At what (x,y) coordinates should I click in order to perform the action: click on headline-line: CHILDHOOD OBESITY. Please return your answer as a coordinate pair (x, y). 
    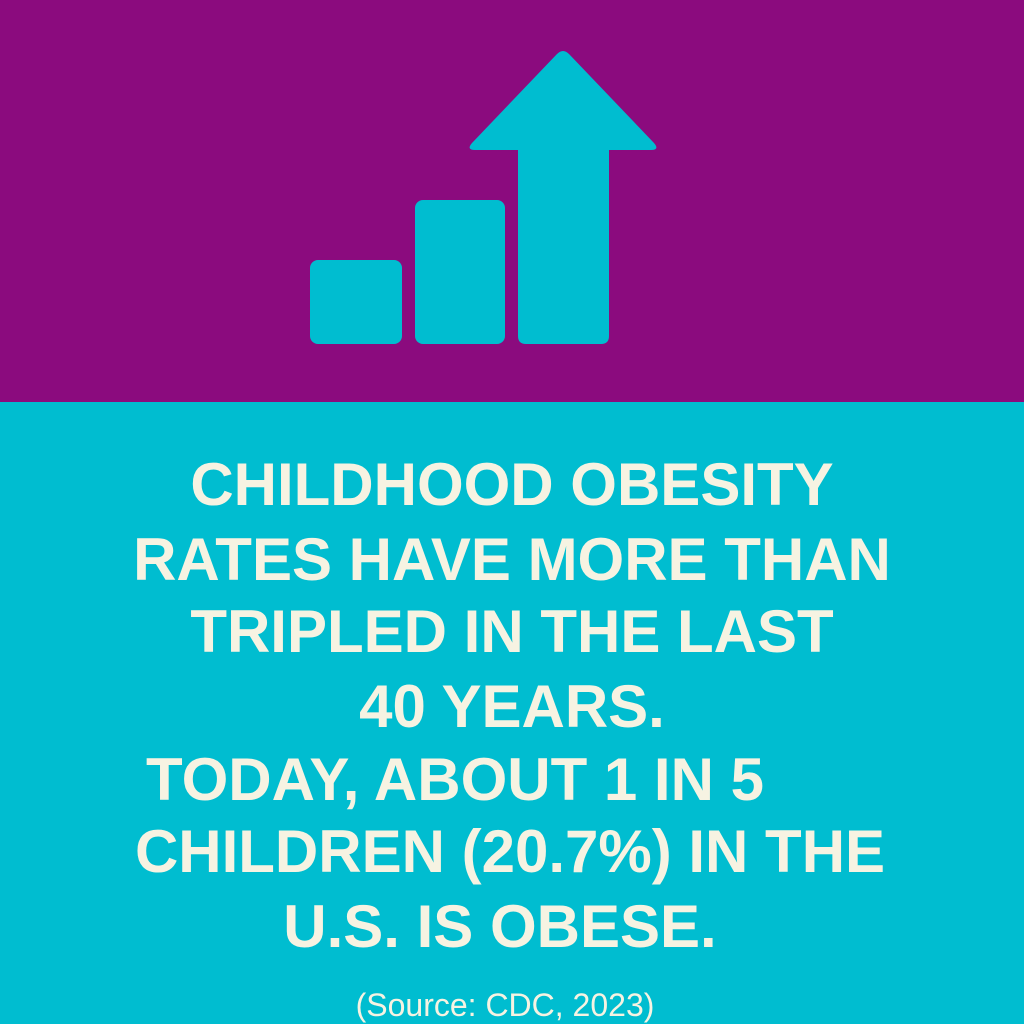
    Looking at the image, I should click on (511, 484).